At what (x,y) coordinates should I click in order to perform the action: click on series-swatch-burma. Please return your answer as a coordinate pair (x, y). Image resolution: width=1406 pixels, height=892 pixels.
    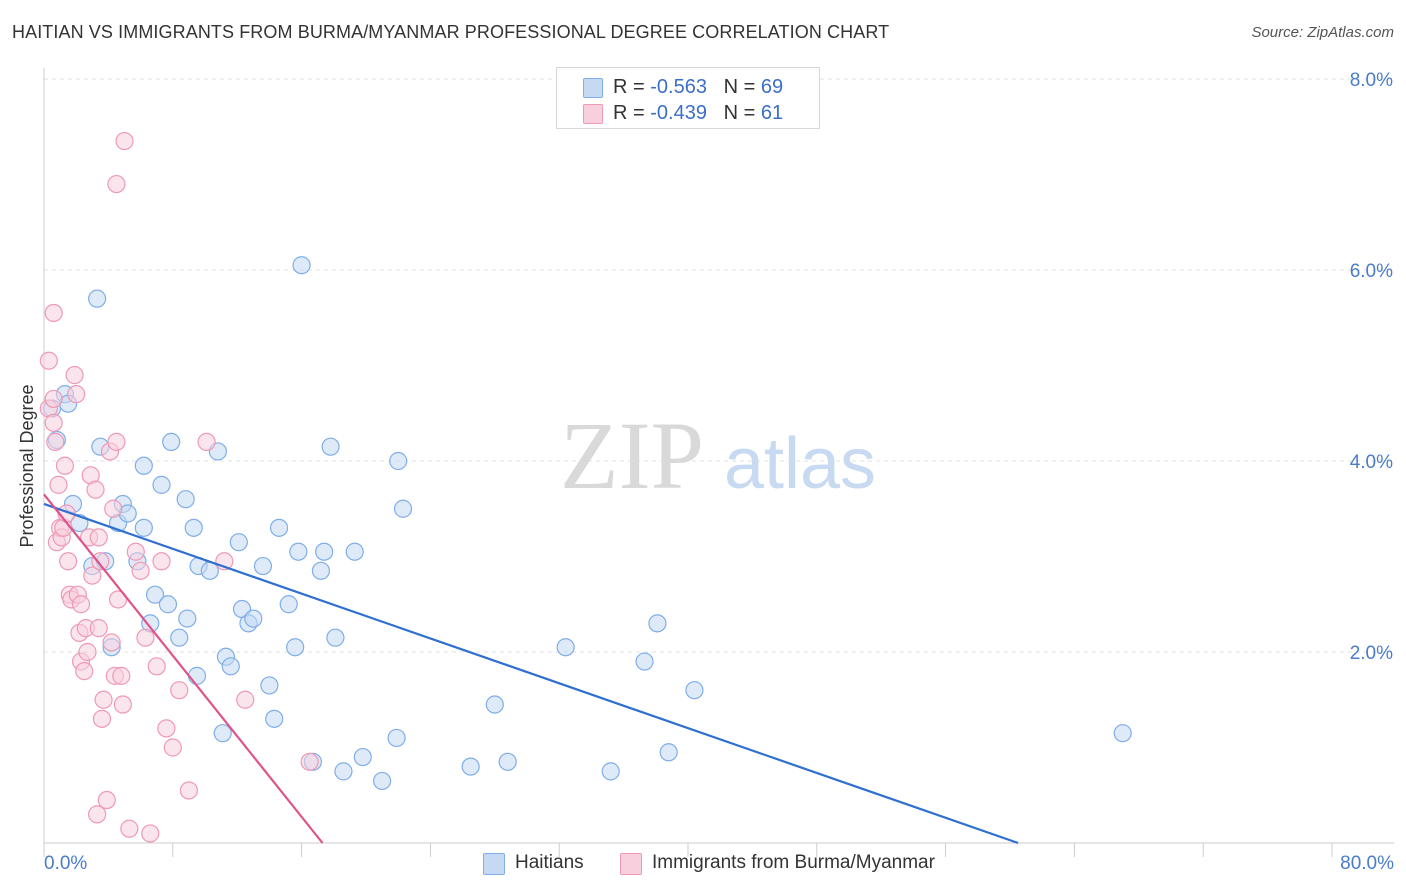
    Looking at the image, I should click on (631, 864).